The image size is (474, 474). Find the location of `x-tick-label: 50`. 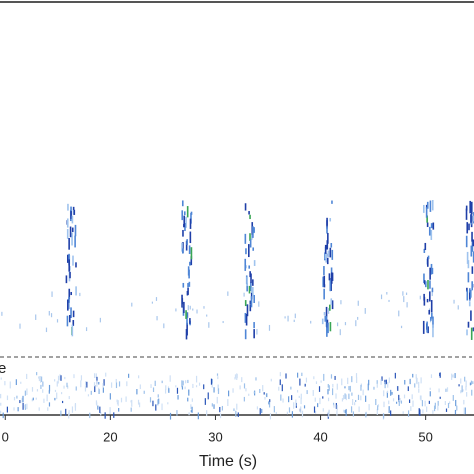

x-tick-label: 50 is located at coordinates (425, 436).